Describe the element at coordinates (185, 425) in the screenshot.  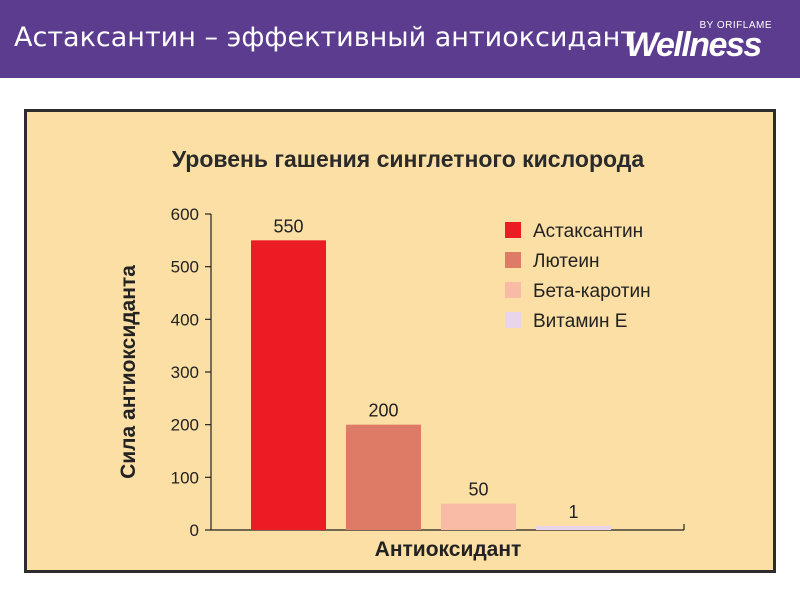
I see `y-tick-label: 200` at that location.